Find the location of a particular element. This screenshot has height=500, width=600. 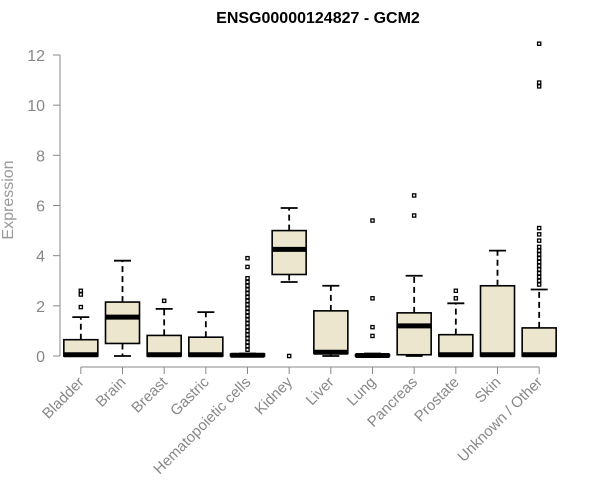

y-tick-label: 10 is located at coordinates (36, 106).